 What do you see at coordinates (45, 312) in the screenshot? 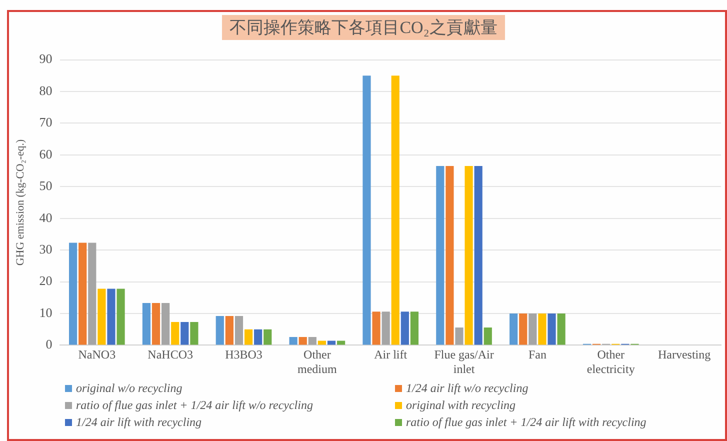
I see `y-tick-label: 10` at bounding box center [45, 312].